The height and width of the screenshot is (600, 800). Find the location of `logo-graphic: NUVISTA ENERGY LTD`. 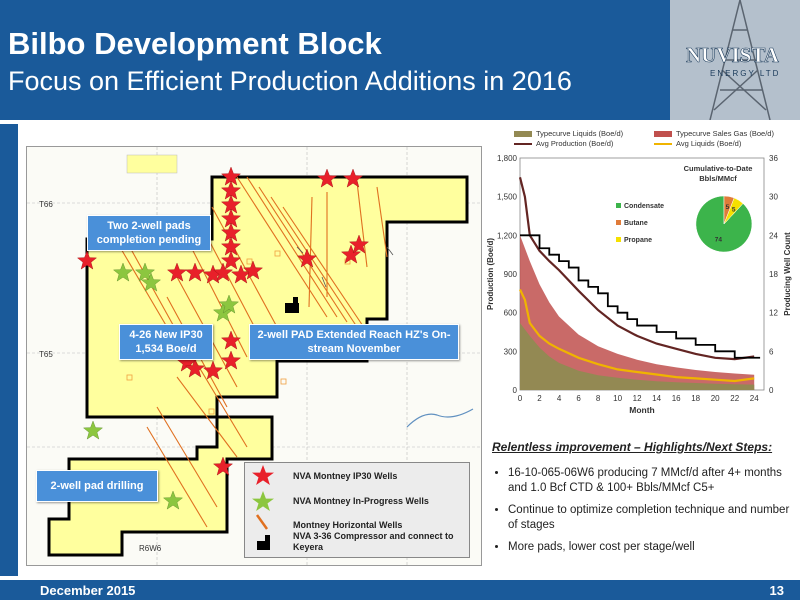

logo-graphic: NUVISTA ENERGY LTD is located at coordinates (735, 60).